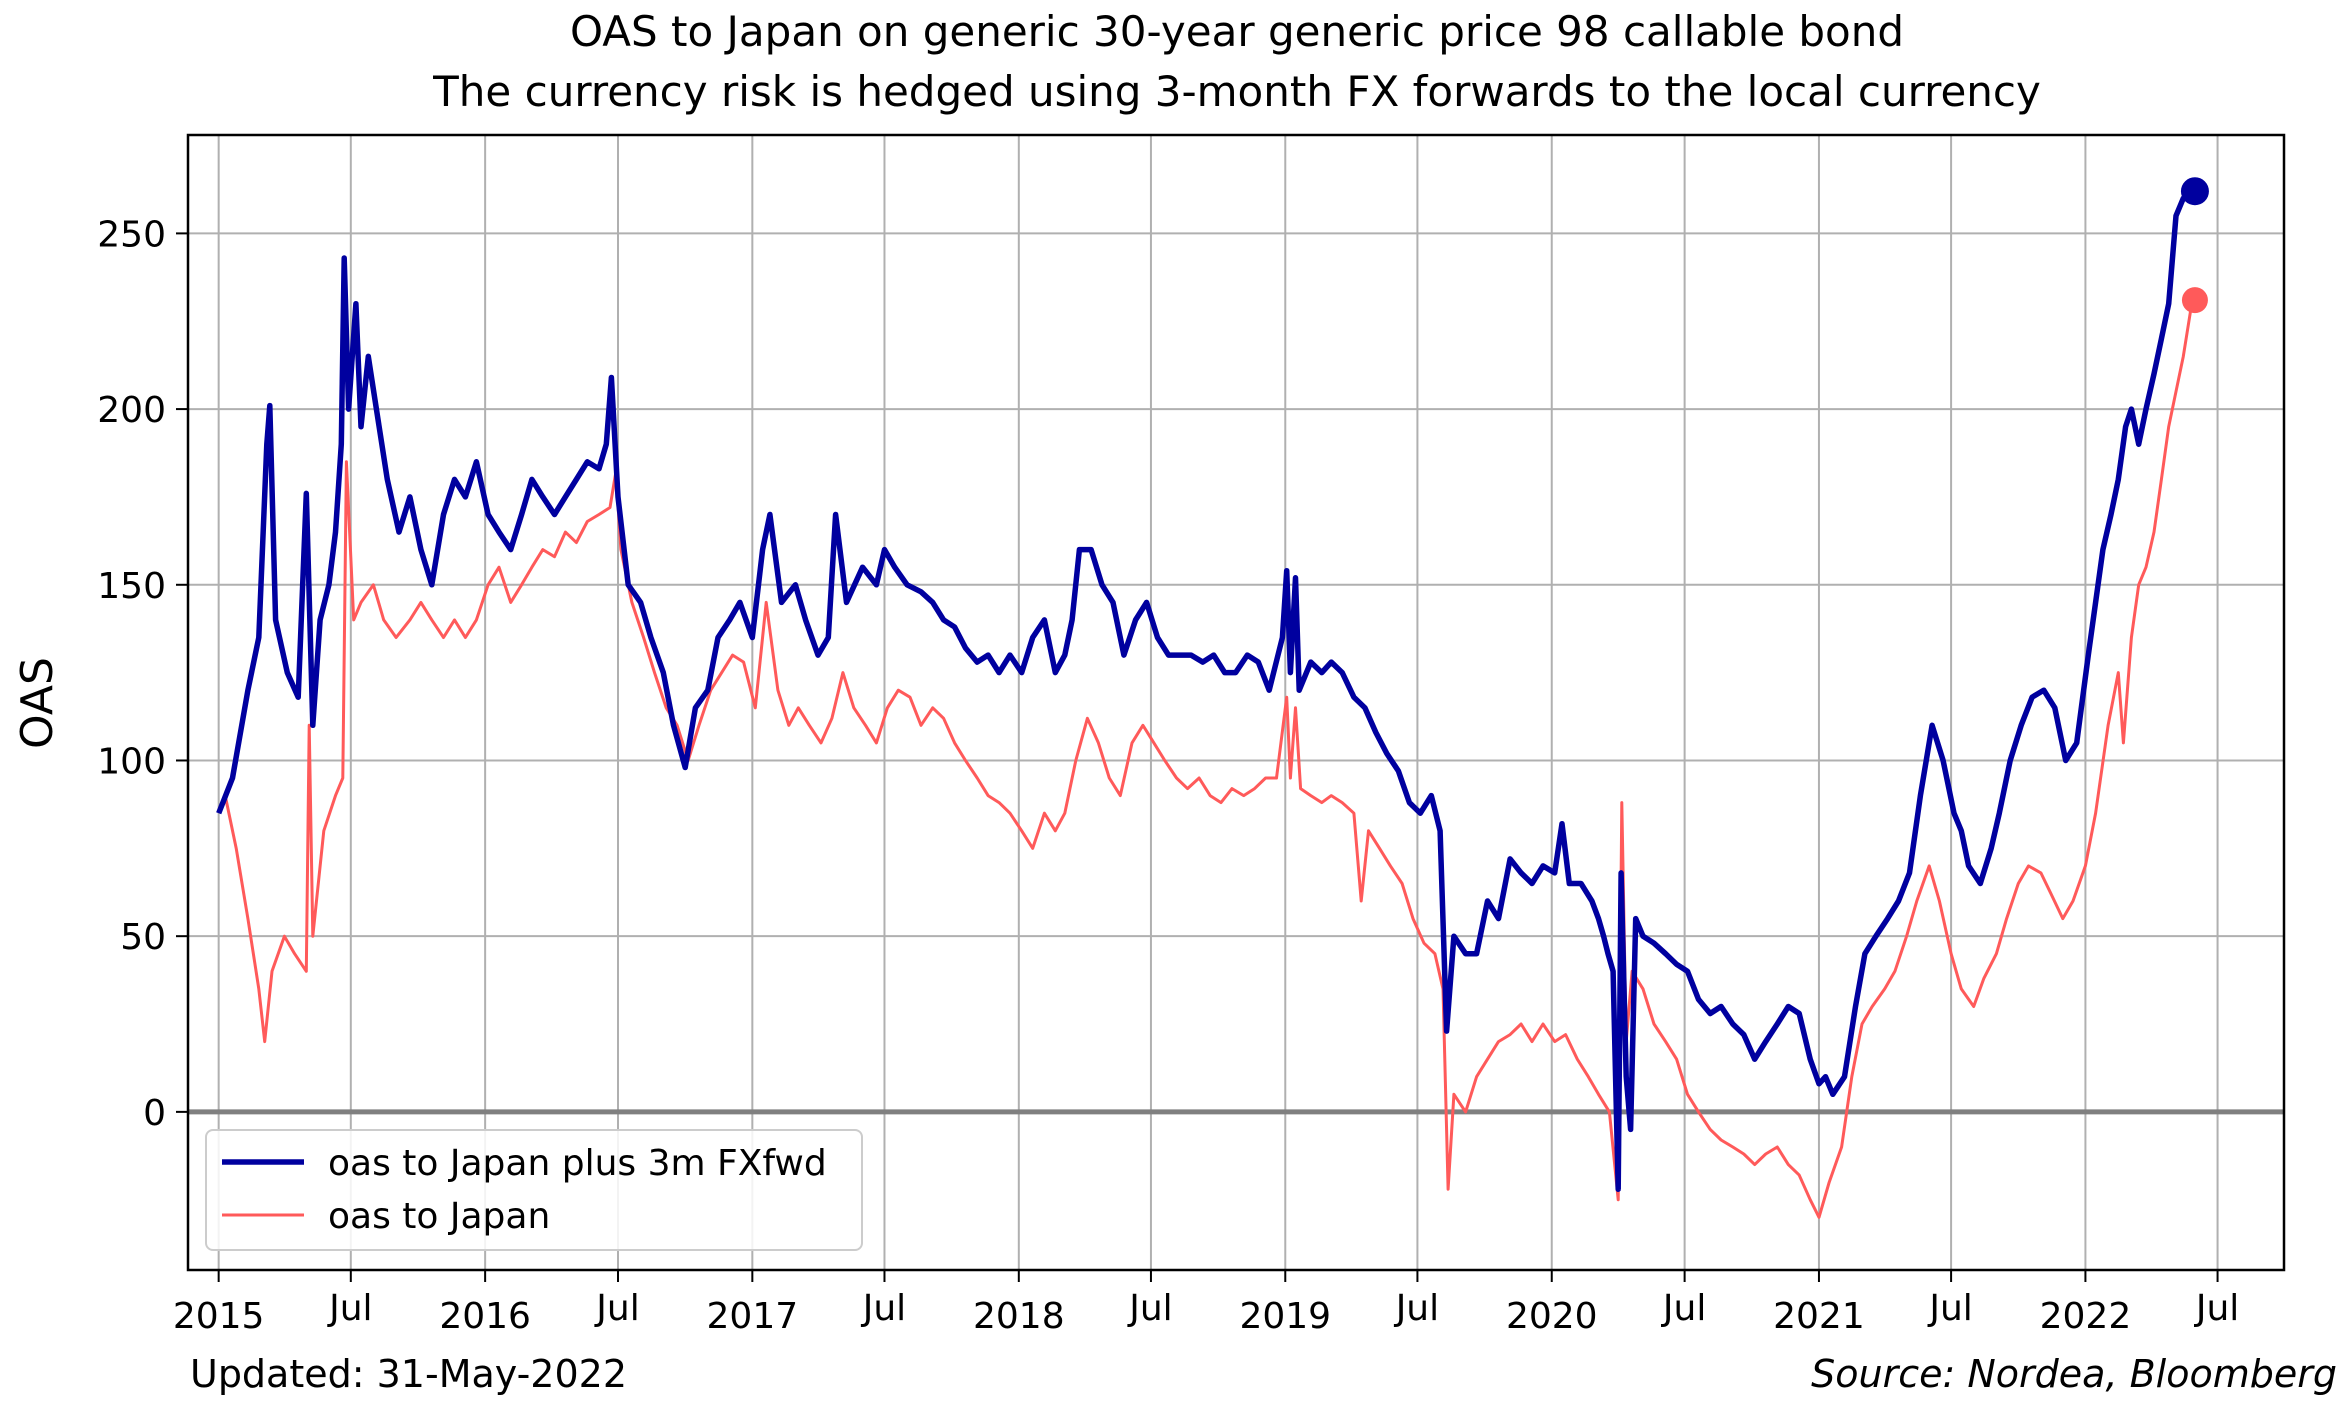 Image resolution: width=2349 pixels, height=1417 pixels. I want to click on updated-note: Updated: 31-May-2022, so click(408, 1374).